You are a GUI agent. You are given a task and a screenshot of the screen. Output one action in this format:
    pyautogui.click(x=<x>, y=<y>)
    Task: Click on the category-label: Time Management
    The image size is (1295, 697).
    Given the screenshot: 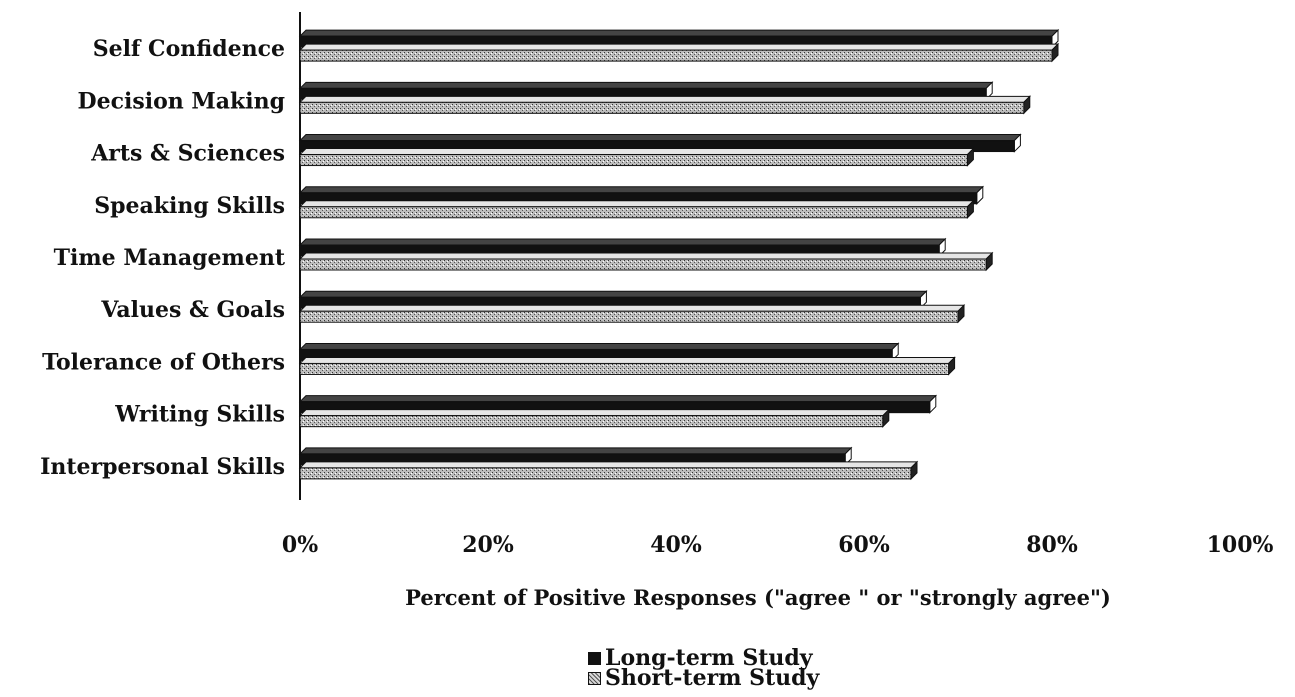 What is the action you would take?
    pyautogui.click(x=170, y=258)
    